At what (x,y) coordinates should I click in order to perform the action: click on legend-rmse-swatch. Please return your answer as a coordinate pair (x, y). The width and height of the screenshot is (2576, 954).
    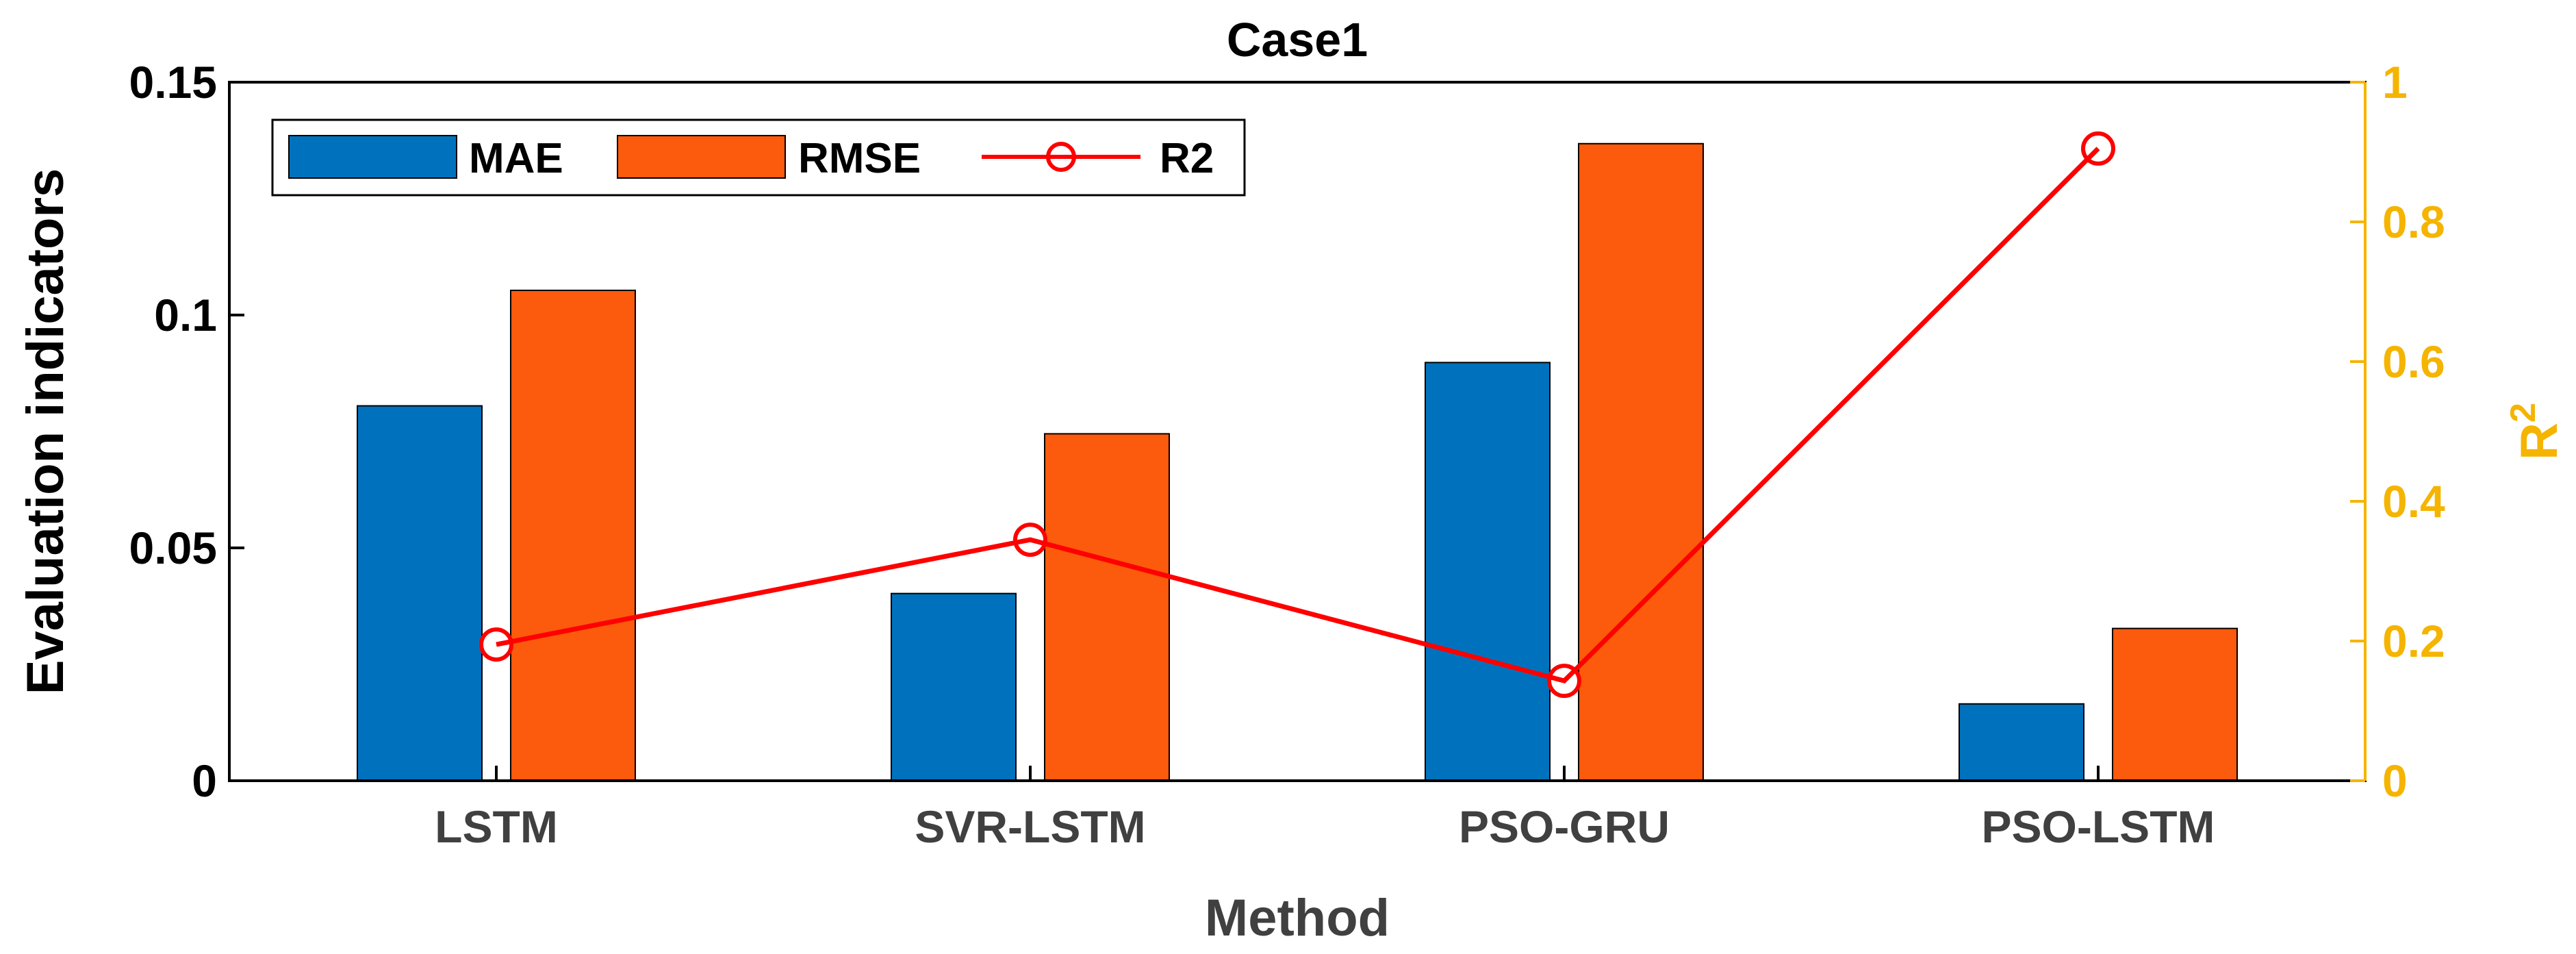
    Looking at the image, I should click on (701, 157).